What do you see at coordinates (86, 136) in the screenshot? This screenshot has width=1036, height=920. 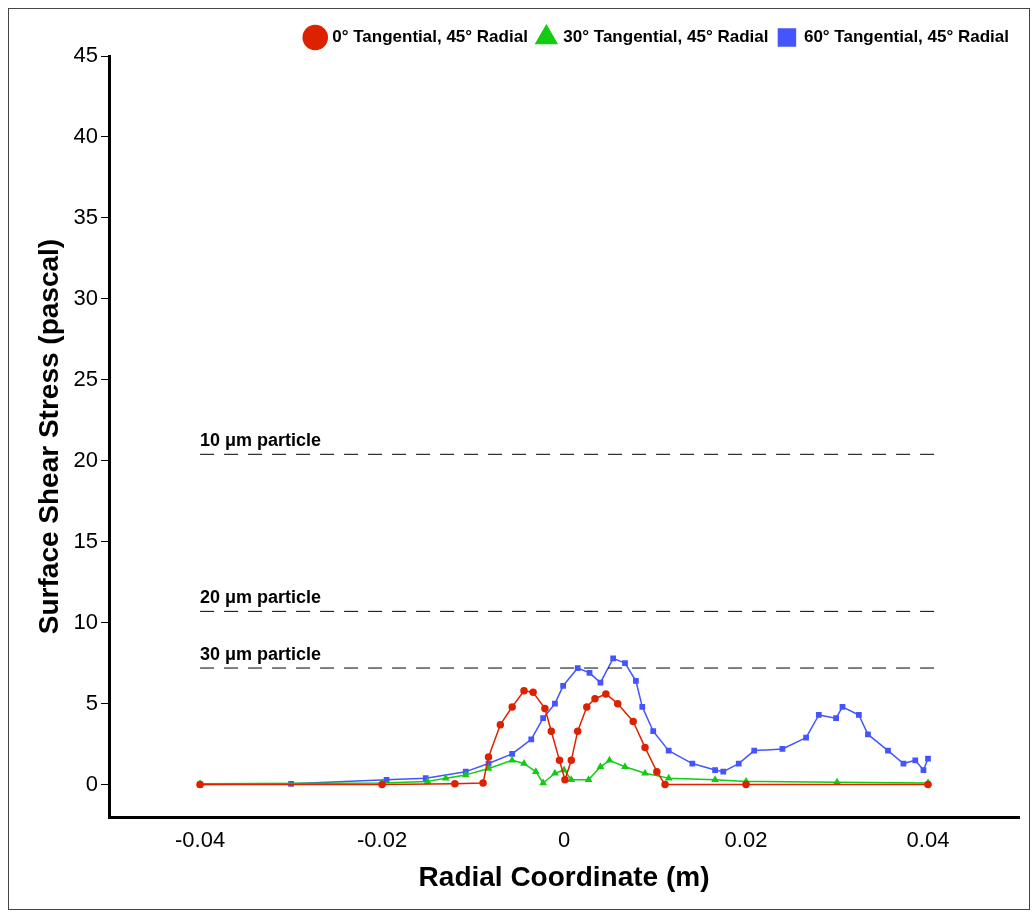 I see `y-tick-label: 40` at bounding box center [86, 136].